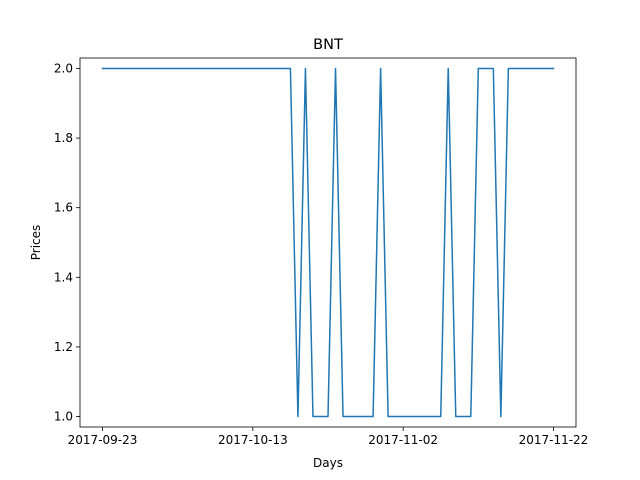 This screenshot has height=480, width=640. What do you see at coordinates (63, 208) in the screenshot?
I see `y-tick-label: 1.6` at bounding box center [63, 208].